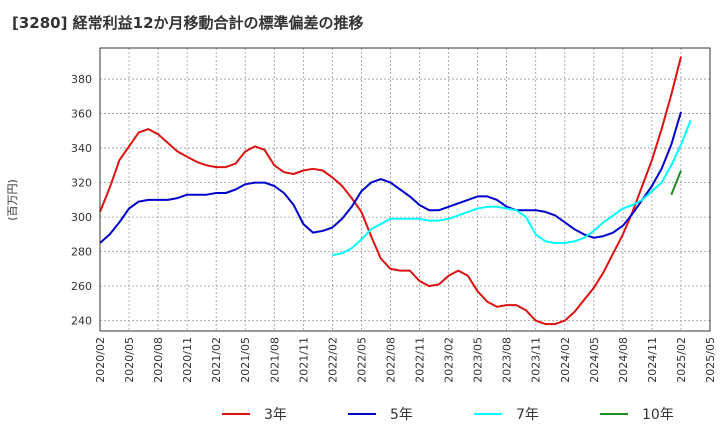 This screenshot has height=440, width=720. What do you see at coordinates (12, 200) in the screenshot?
I see `y-axis-title: (百万円)` at bounding box center [12, 200].